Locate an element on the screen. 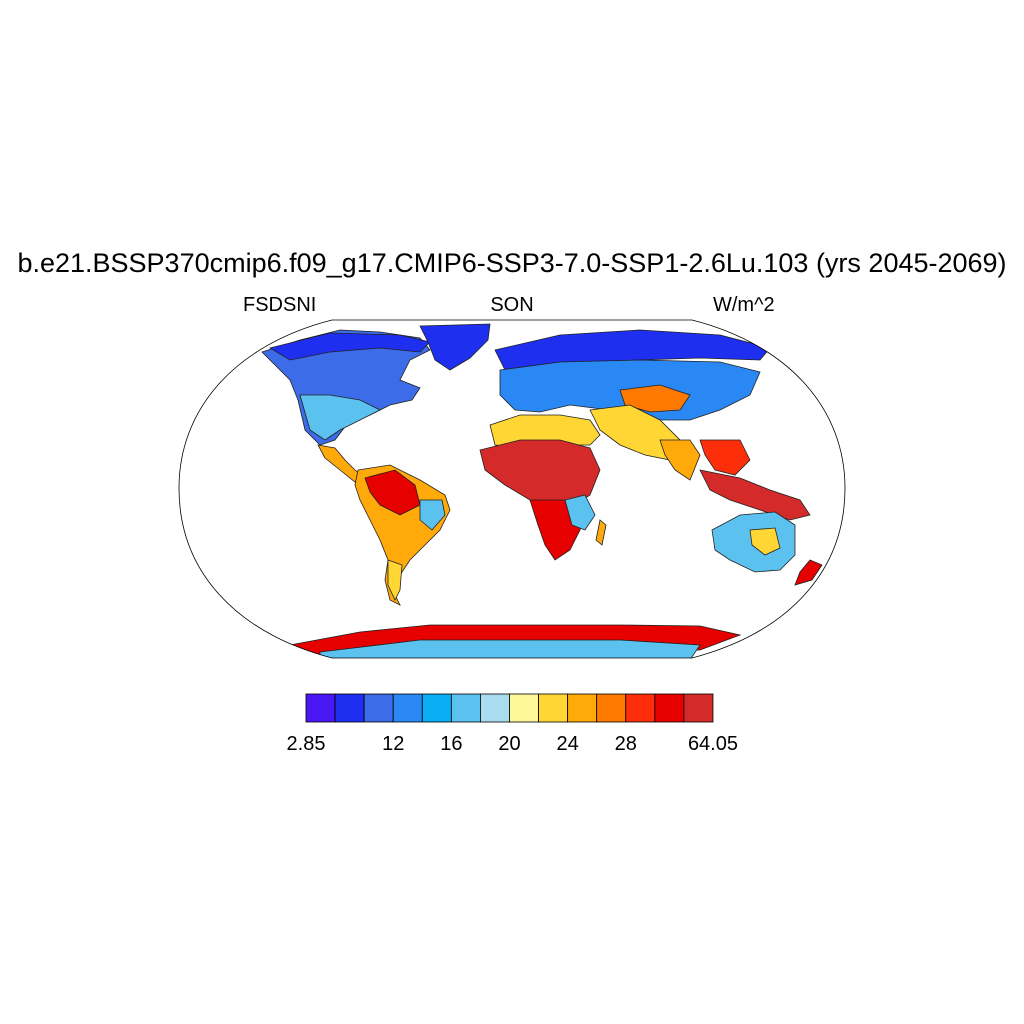 Image resolution: width=1024 pixels, height=1024 pixels. greenland-region is located at coordinates (455, 347).